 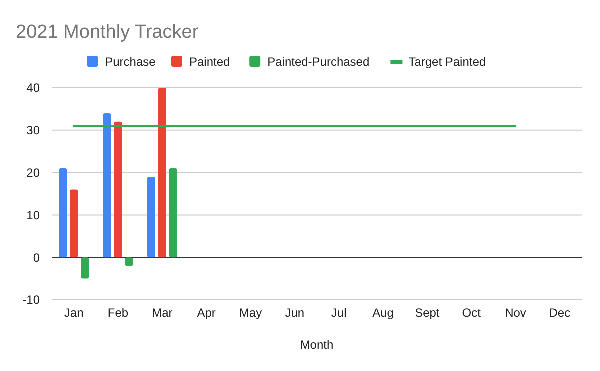 What do you see at coordinates (108, 32) in the screenshot?
I see `chart-title: 2021 Monthly Tracker` at bounding box center [108, 32].